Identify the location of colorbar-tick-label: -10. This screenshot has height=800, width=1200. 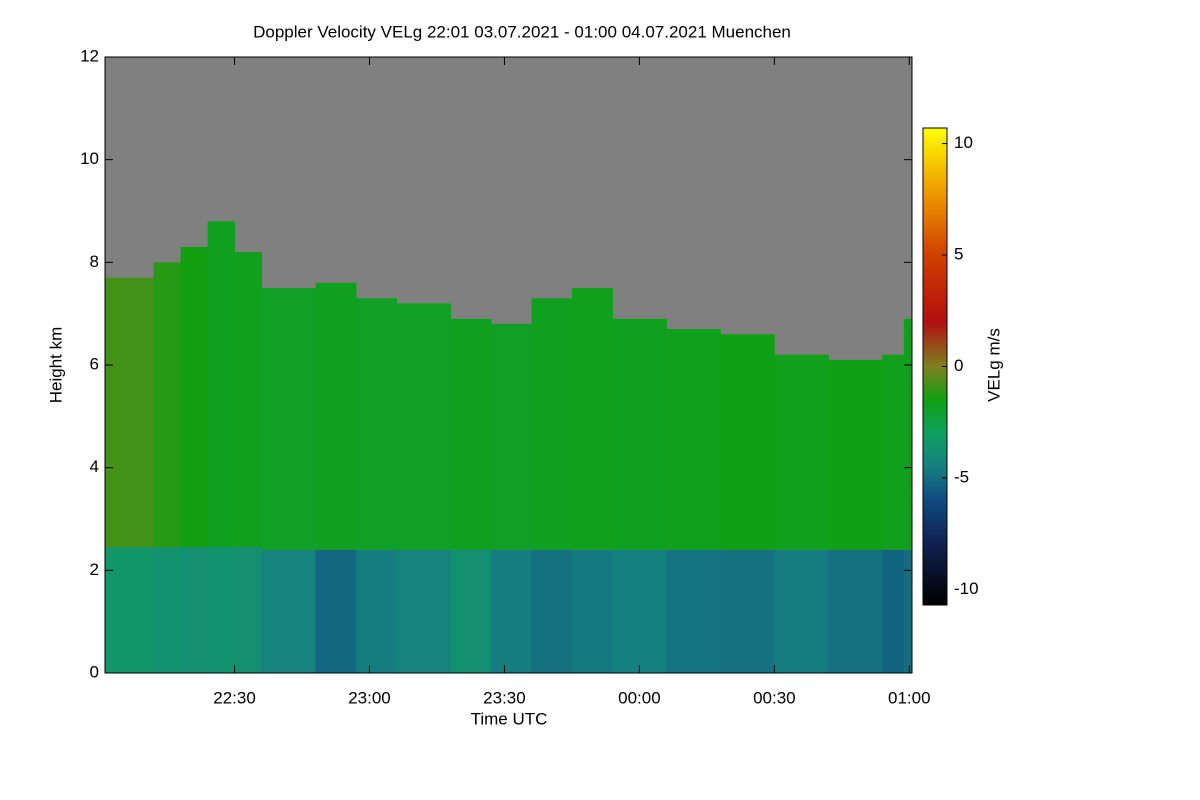
(966, 588).